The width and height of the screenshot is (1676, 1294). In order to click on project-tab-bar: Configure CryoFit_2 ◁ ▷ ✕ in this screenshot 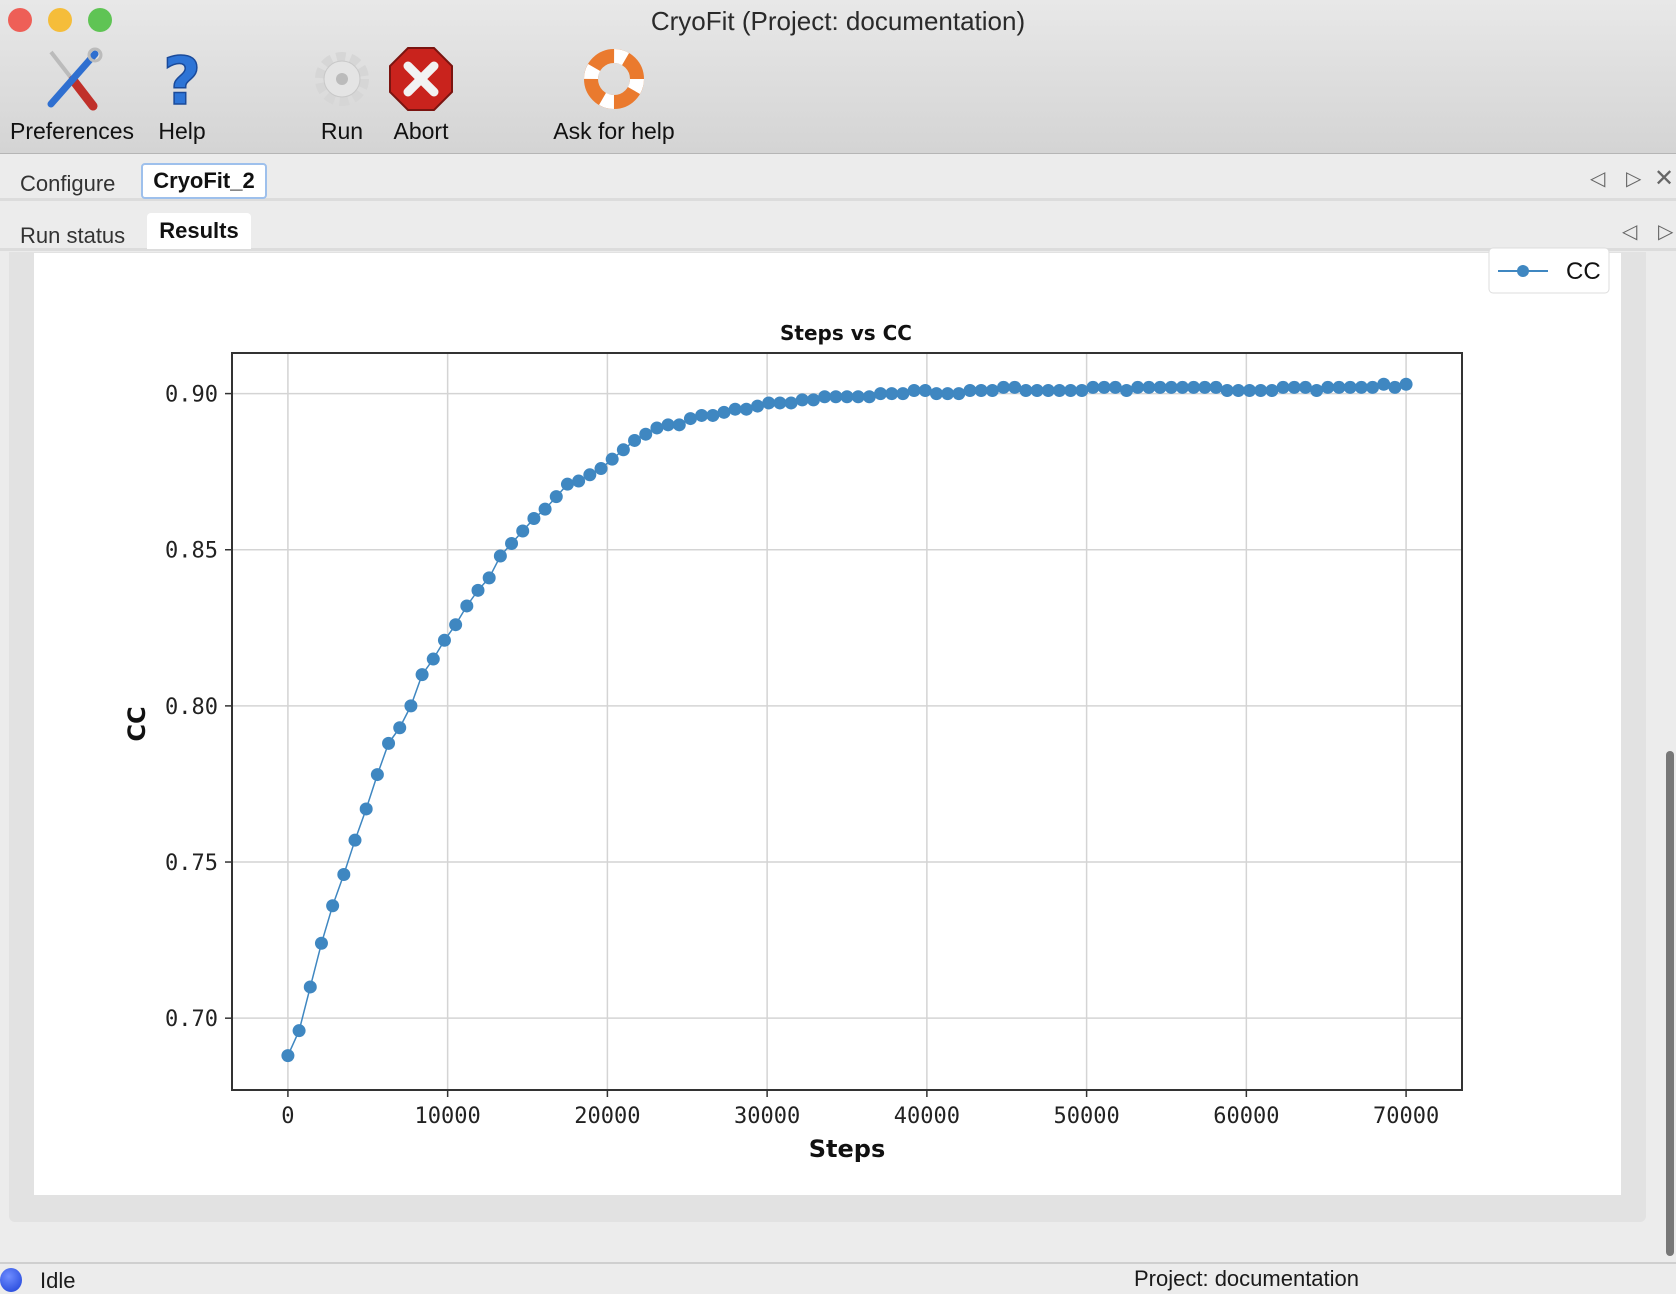, I will do `click(838, 177)`.